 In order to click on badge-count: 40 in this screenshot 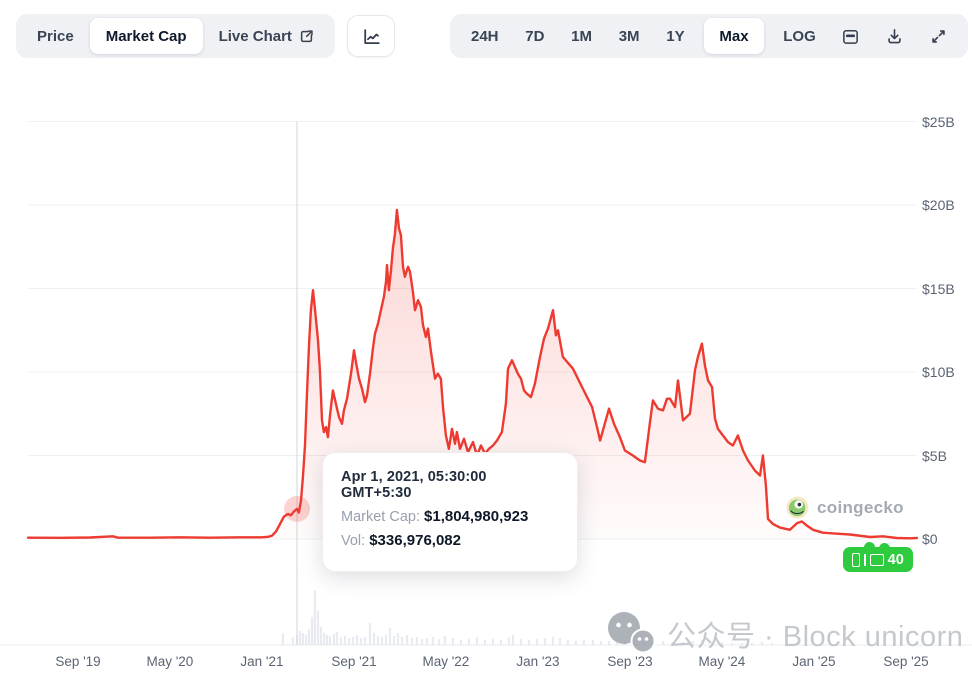, I will do `click(895, 559)`.